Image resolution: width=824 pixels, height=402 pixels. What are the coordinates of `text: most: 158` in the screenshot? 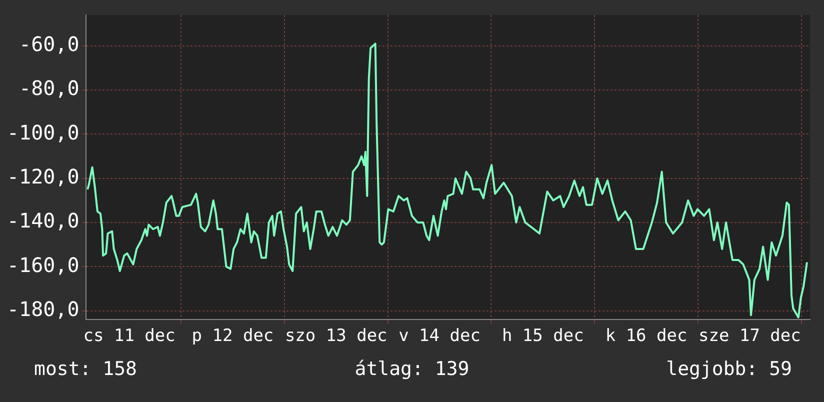 It's located at (85, 369).